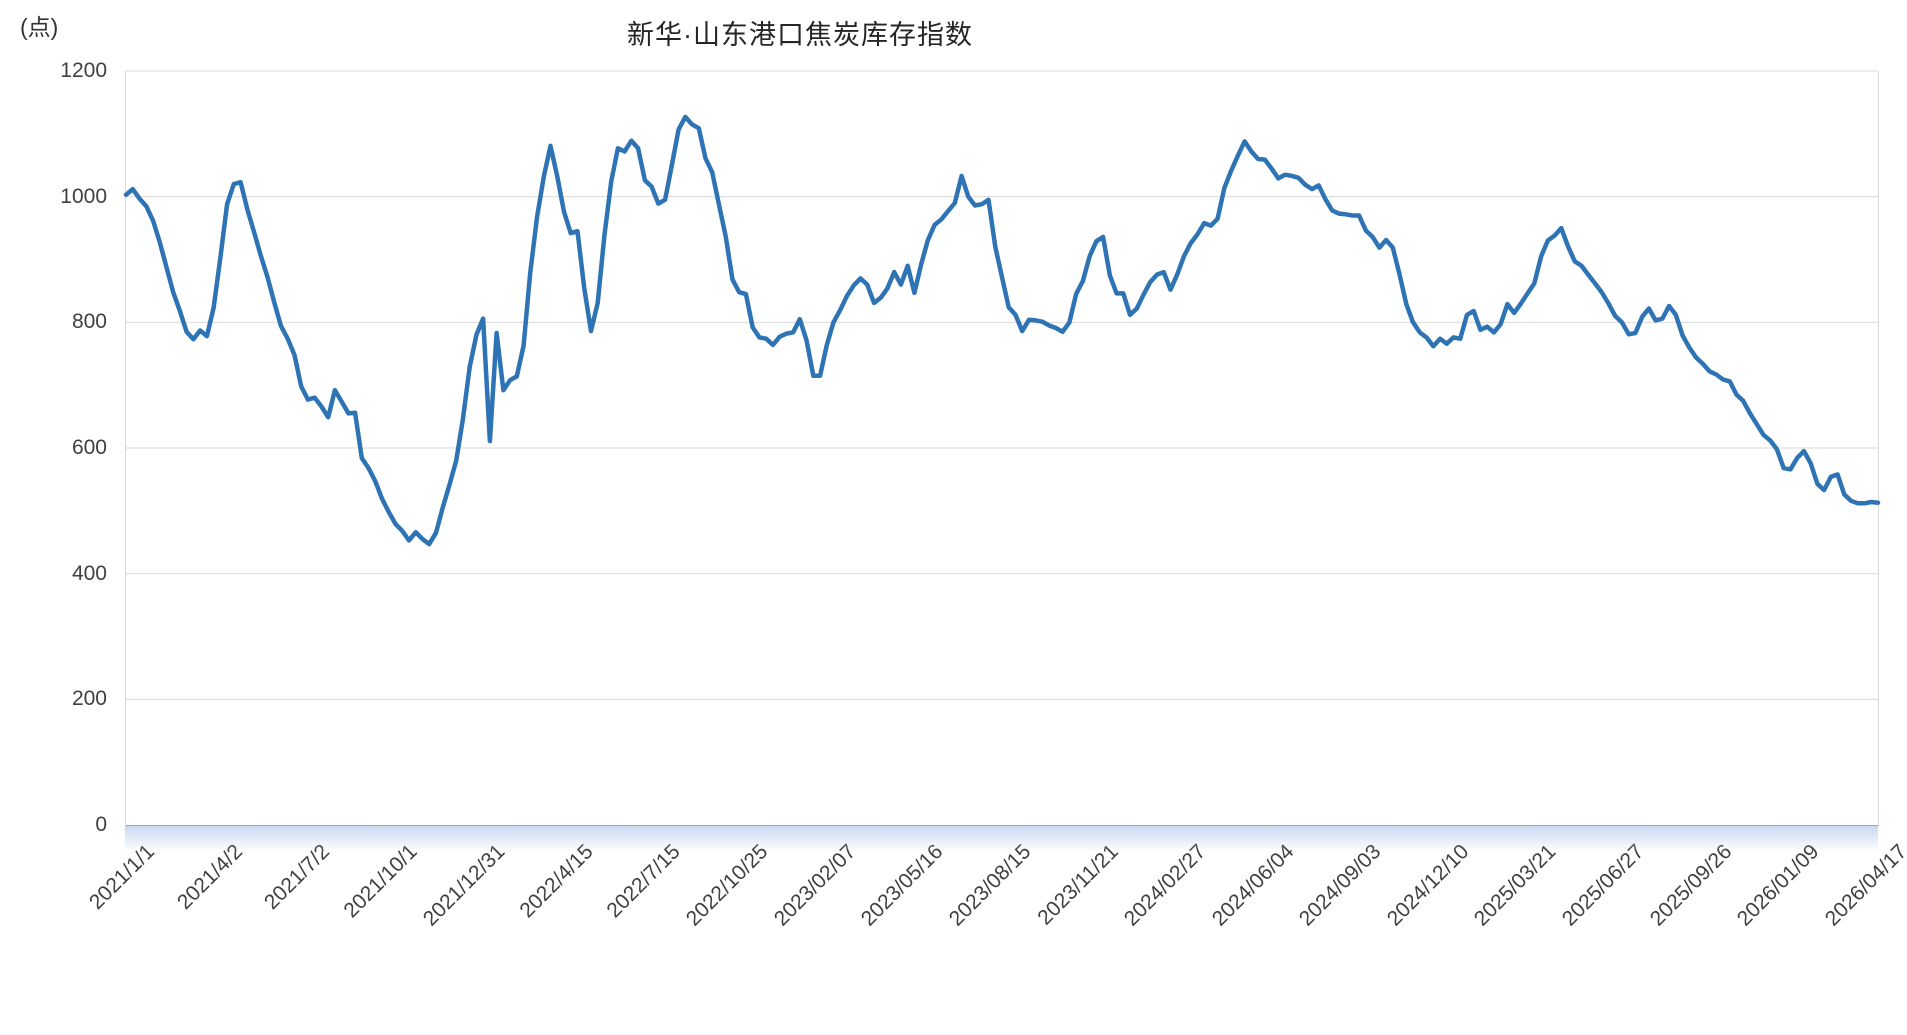  What do you see at coordinates (89, 322) in the screenshot?
I see `y-tick-label-800: 800` at bounding box center [89, 322].